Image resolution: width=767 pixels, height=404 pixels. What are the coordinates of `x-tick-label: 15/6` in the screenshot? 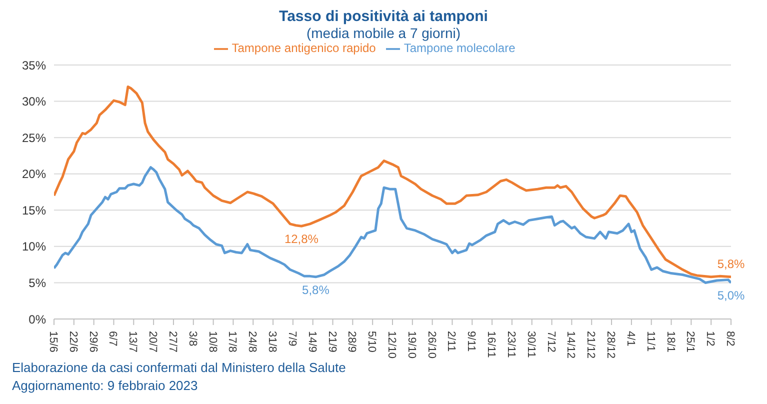 It's located at (53, 341).